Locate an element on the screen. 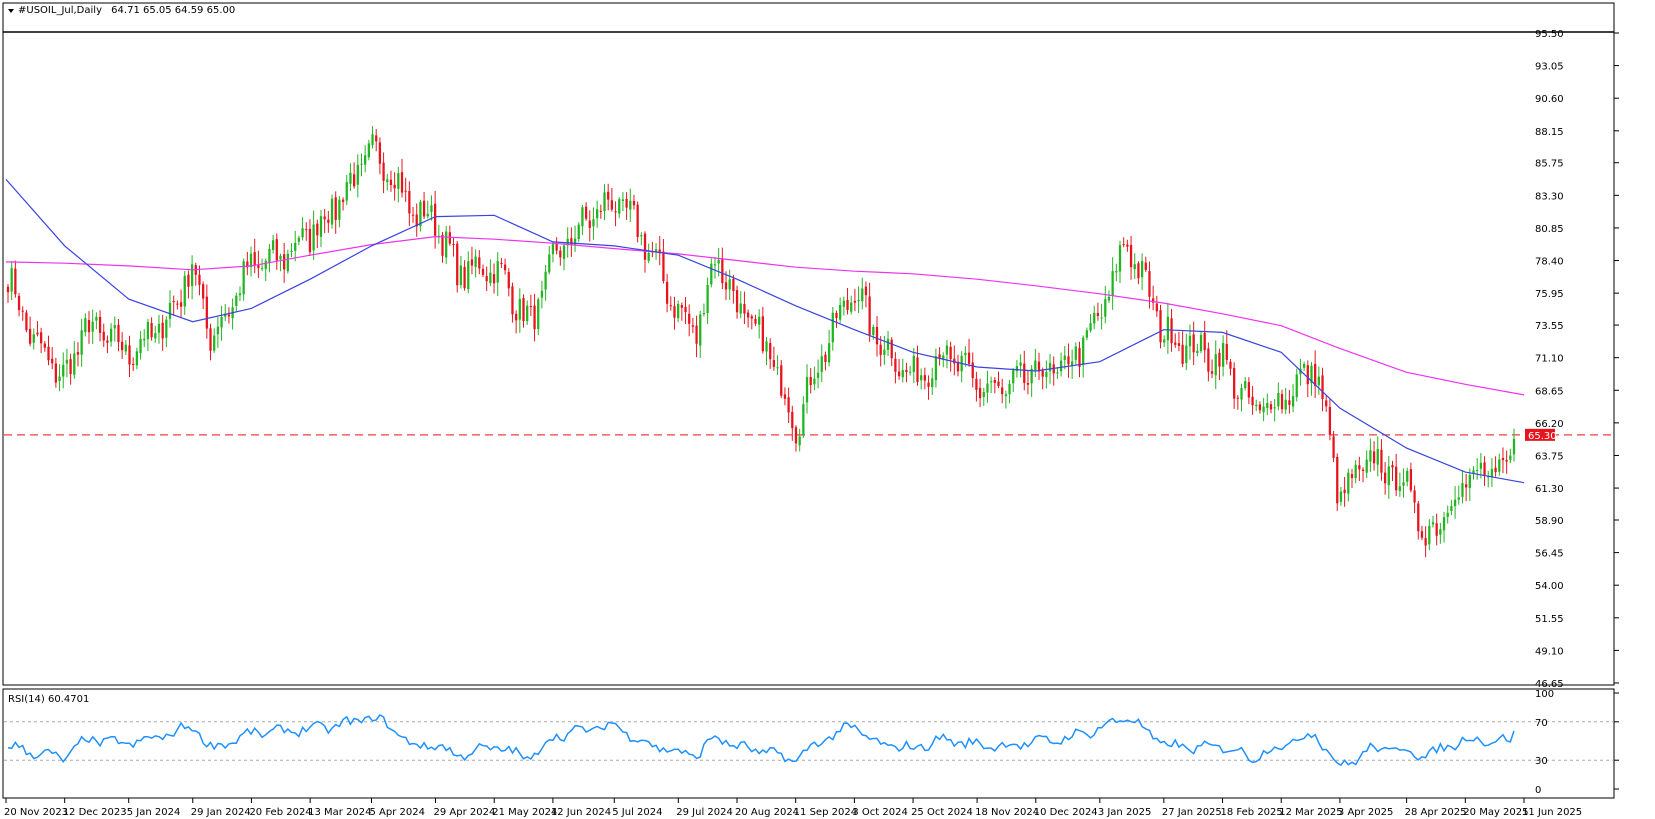  rsi-panel-frame is located at coordinates (808, 743).